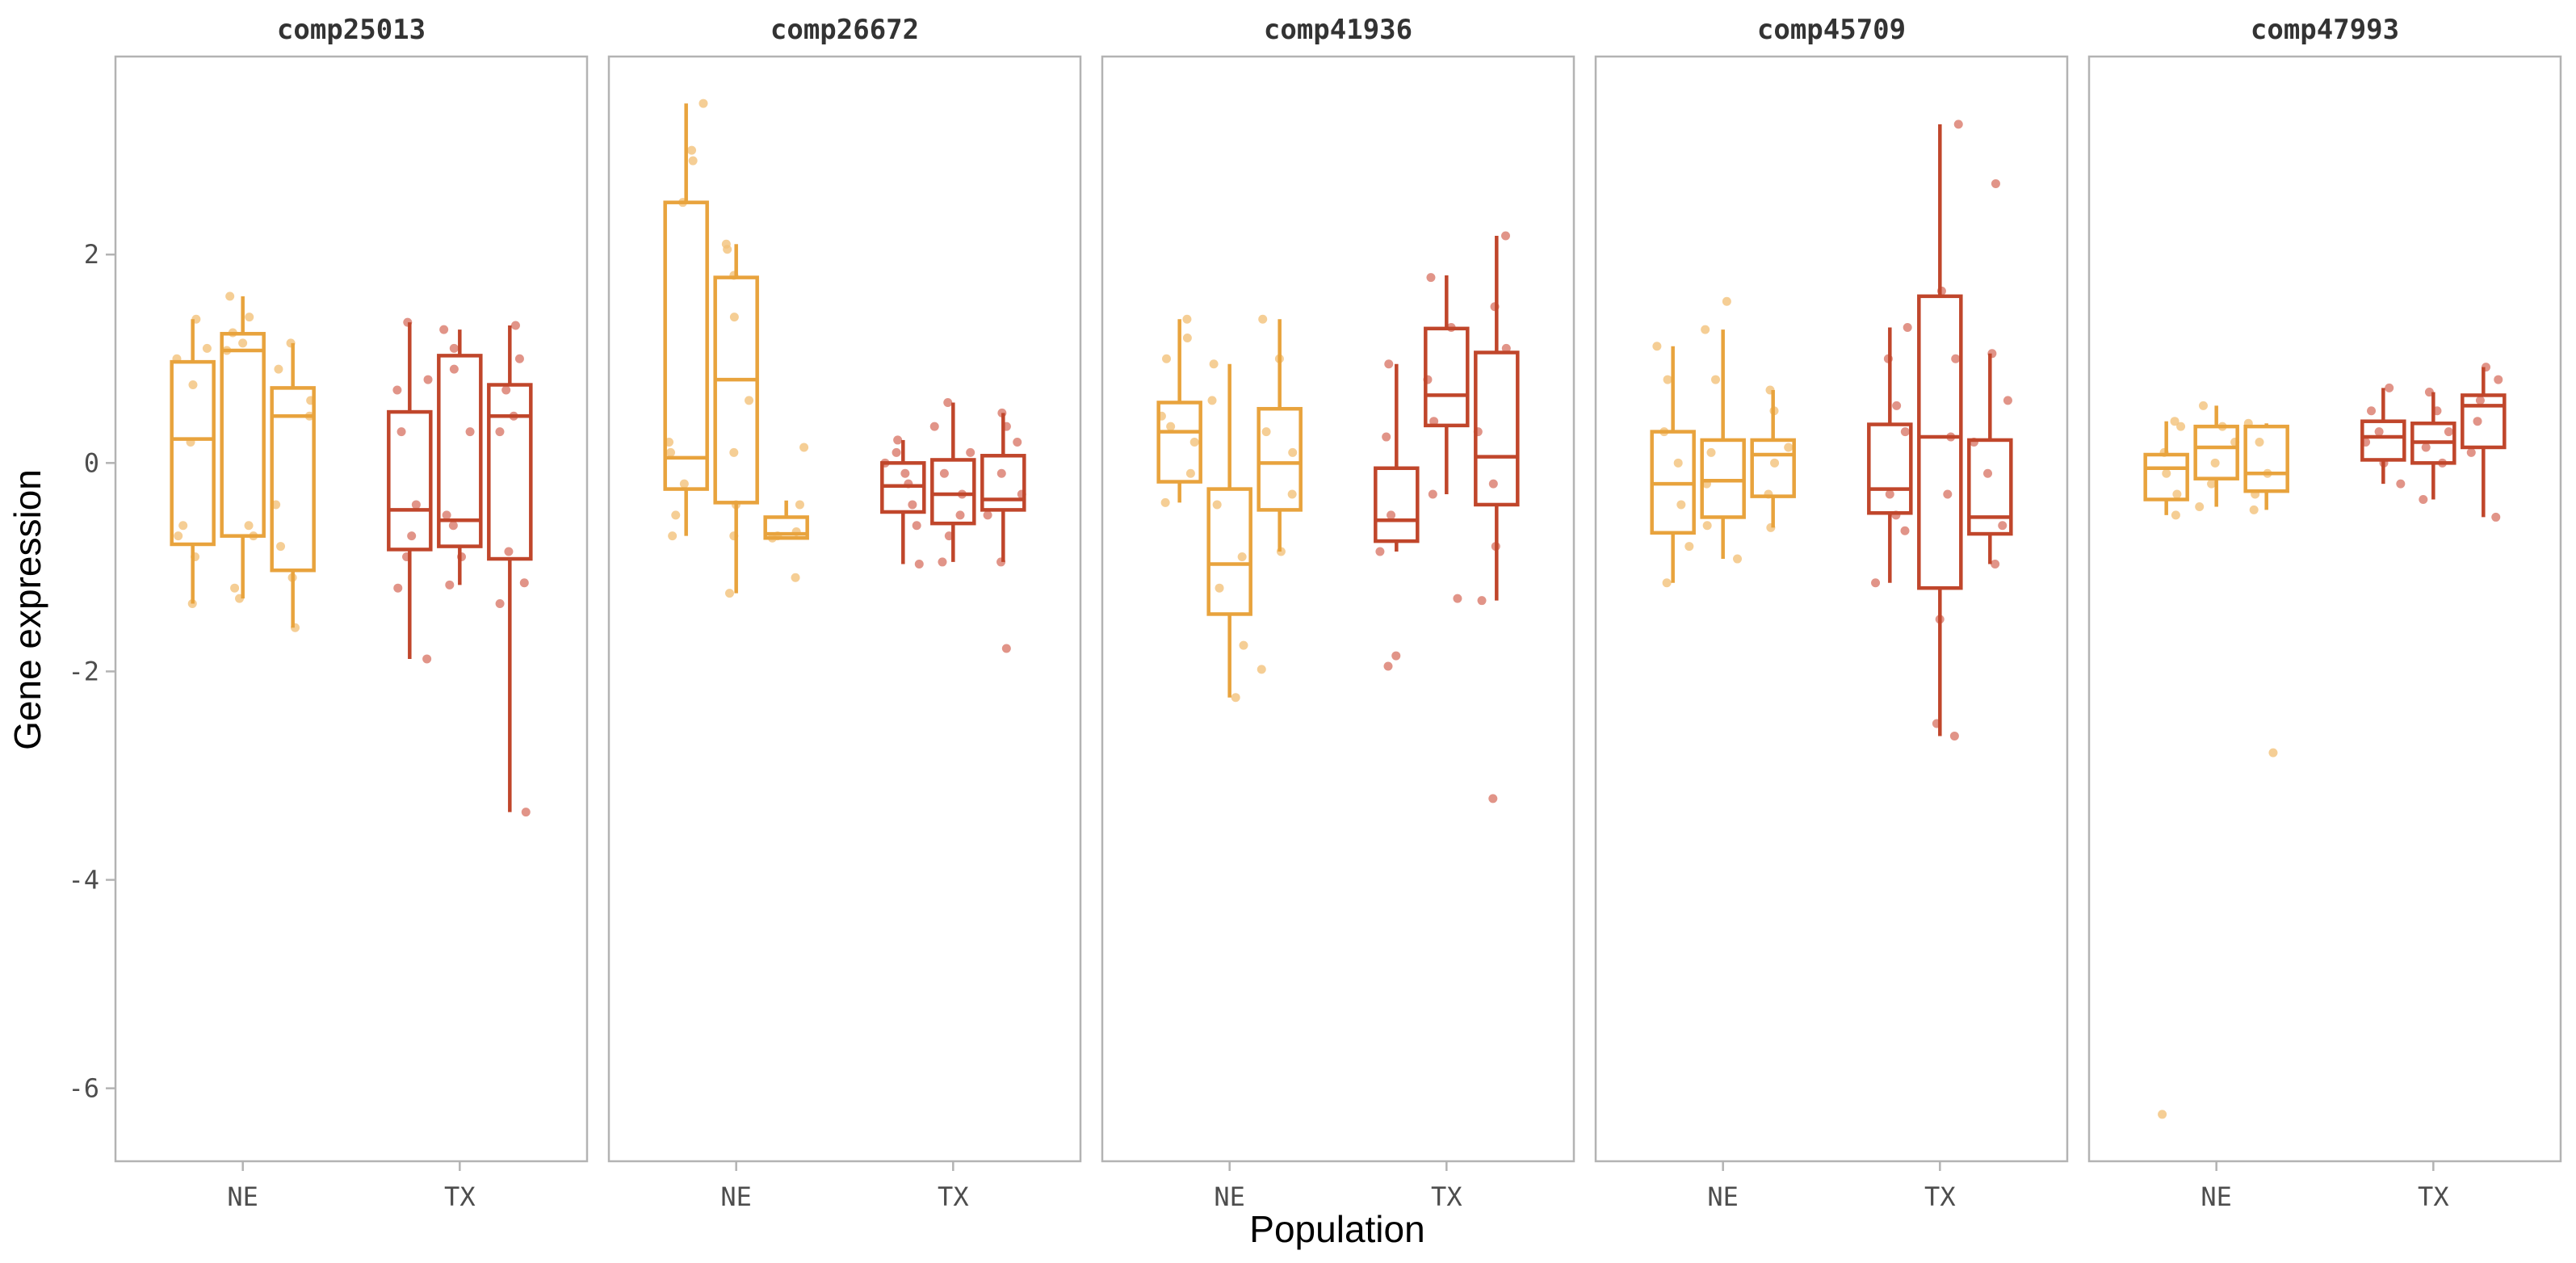  Describe the element at coordinates (83, 671) in the screenshot. I see `y-tick-label: -2` at that location.